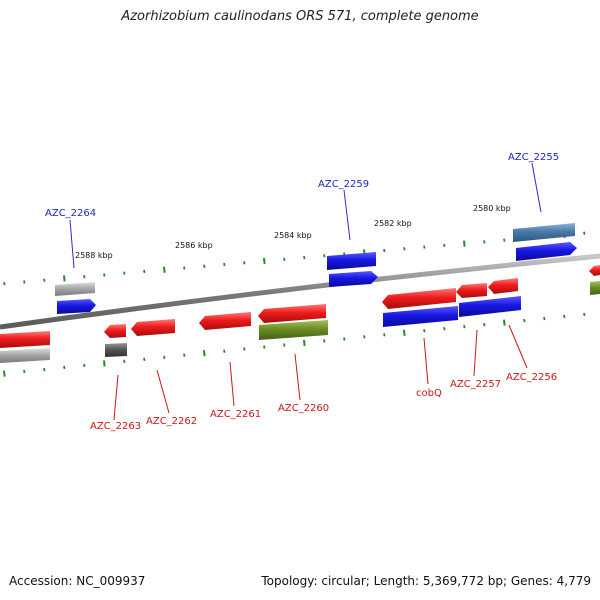  Describe the element at coordinates (393, 223) in the screenshot. I see `kbp-label-2582: 2582 kbp` at that location.